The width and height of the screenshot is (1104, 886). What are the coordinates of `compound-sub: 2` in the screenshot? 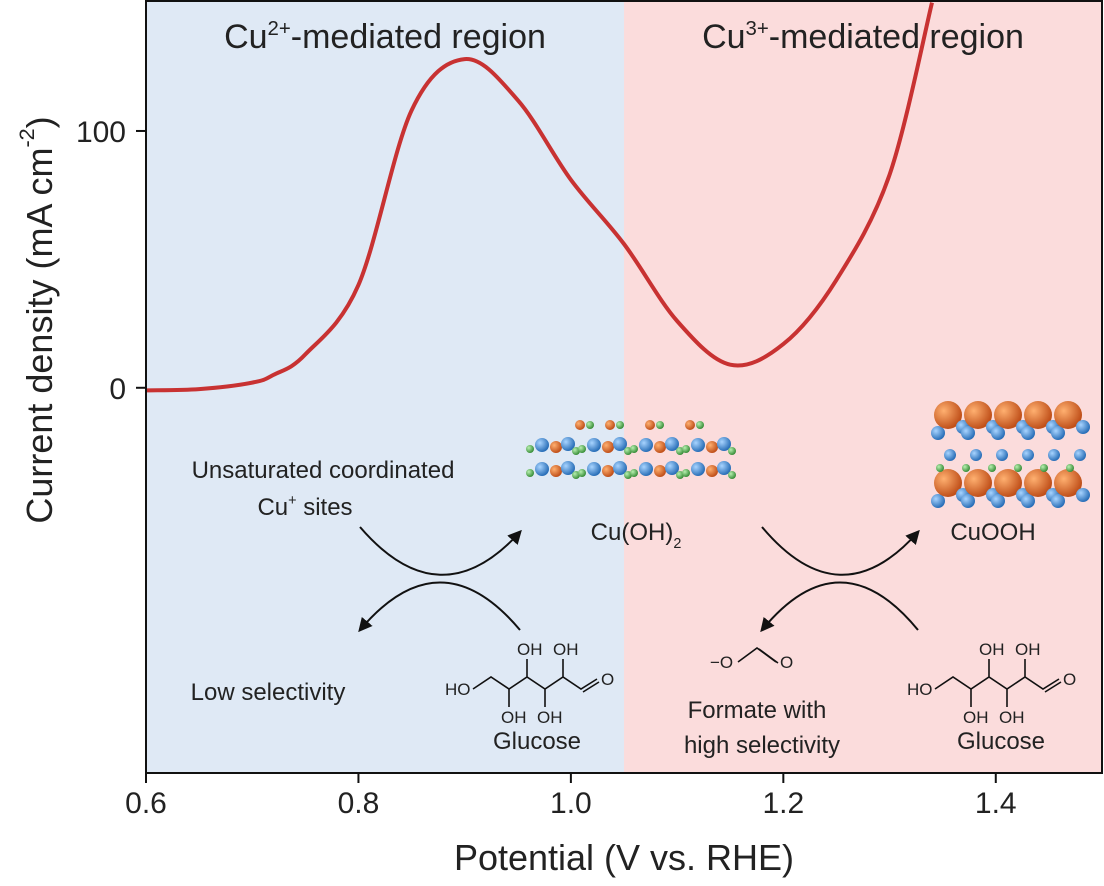 It's located at (677, 544).